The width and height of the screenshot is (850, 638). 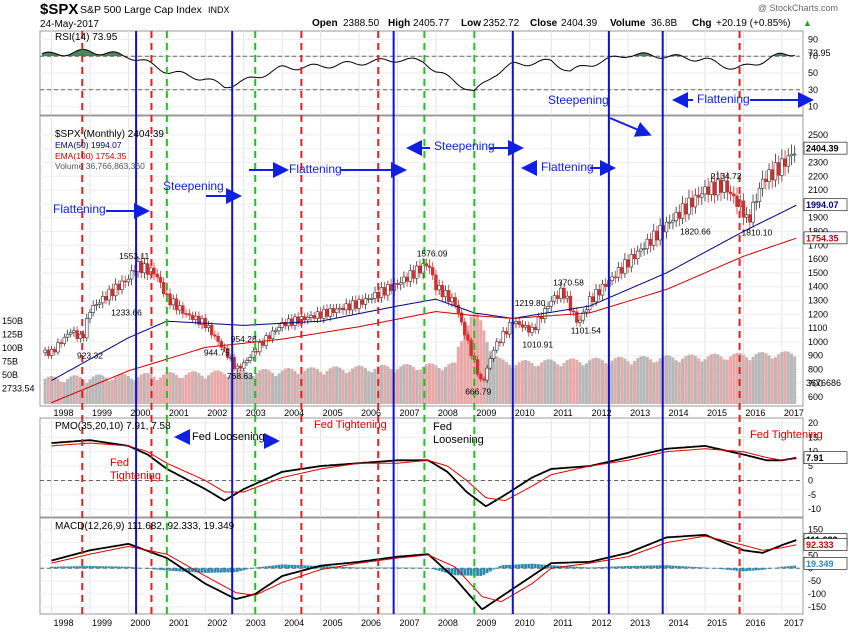 I want to click on close-value: 2404.39, so click(x=579, y=23).